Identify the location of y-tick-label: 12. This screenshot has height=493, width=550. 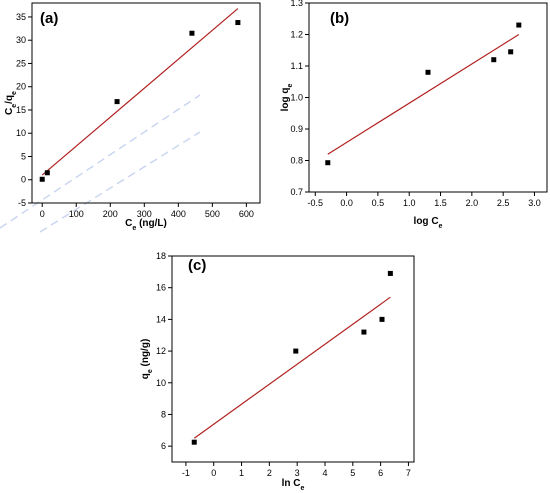
(161, 351).